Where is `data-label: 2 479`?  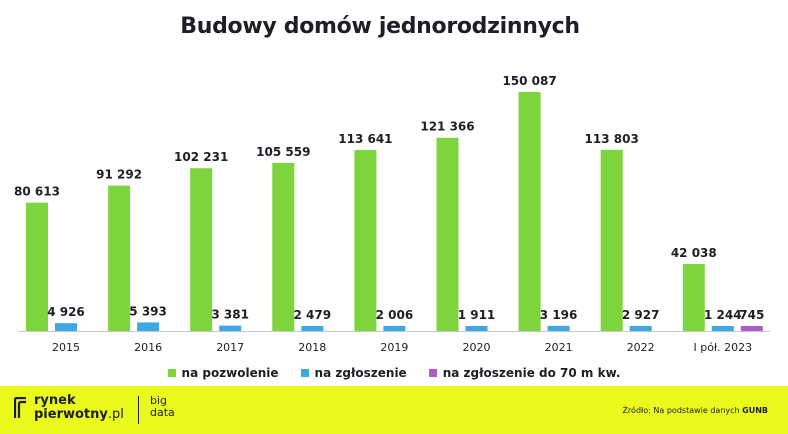 data-label: 2 479 is located at coordinates (313, 315).